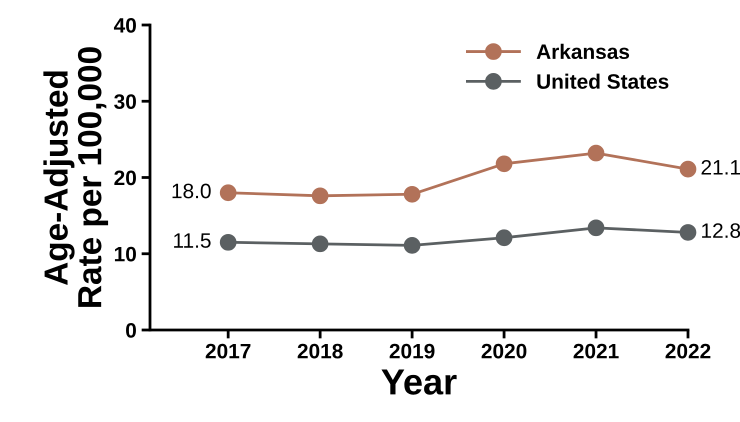  Describe the element at coordinates (412, 351) in the screenshot. I see `x-tick-label: 2019` at that location.